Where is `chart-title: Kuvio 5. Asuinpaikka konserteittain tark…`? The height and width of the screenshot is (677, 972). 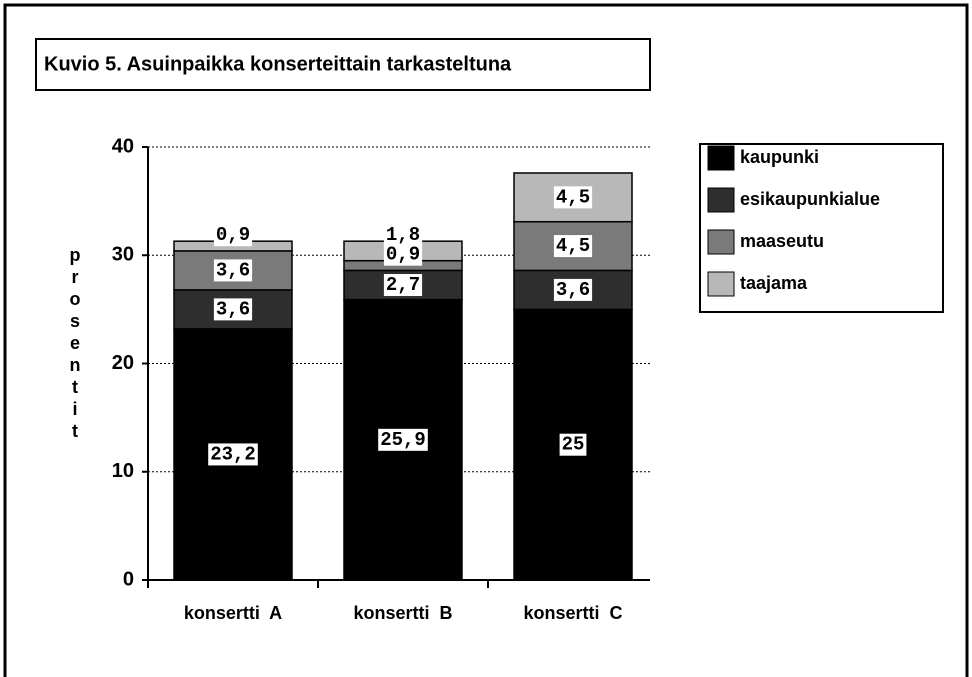
chart-title: Kuvio 5. Asuinpaikka konserteittain tark… is located at coordinates (278, 64).